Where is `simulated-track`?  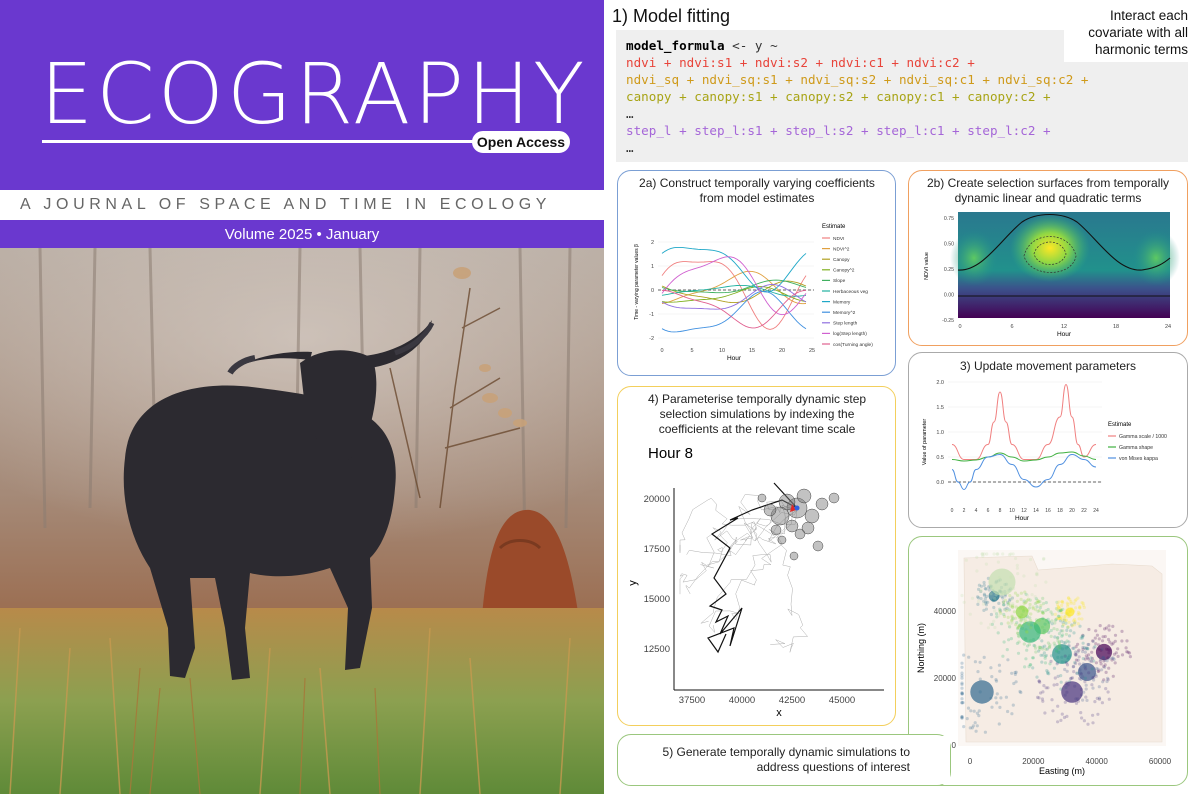 simulated-track is located at coordinates (738, 552).